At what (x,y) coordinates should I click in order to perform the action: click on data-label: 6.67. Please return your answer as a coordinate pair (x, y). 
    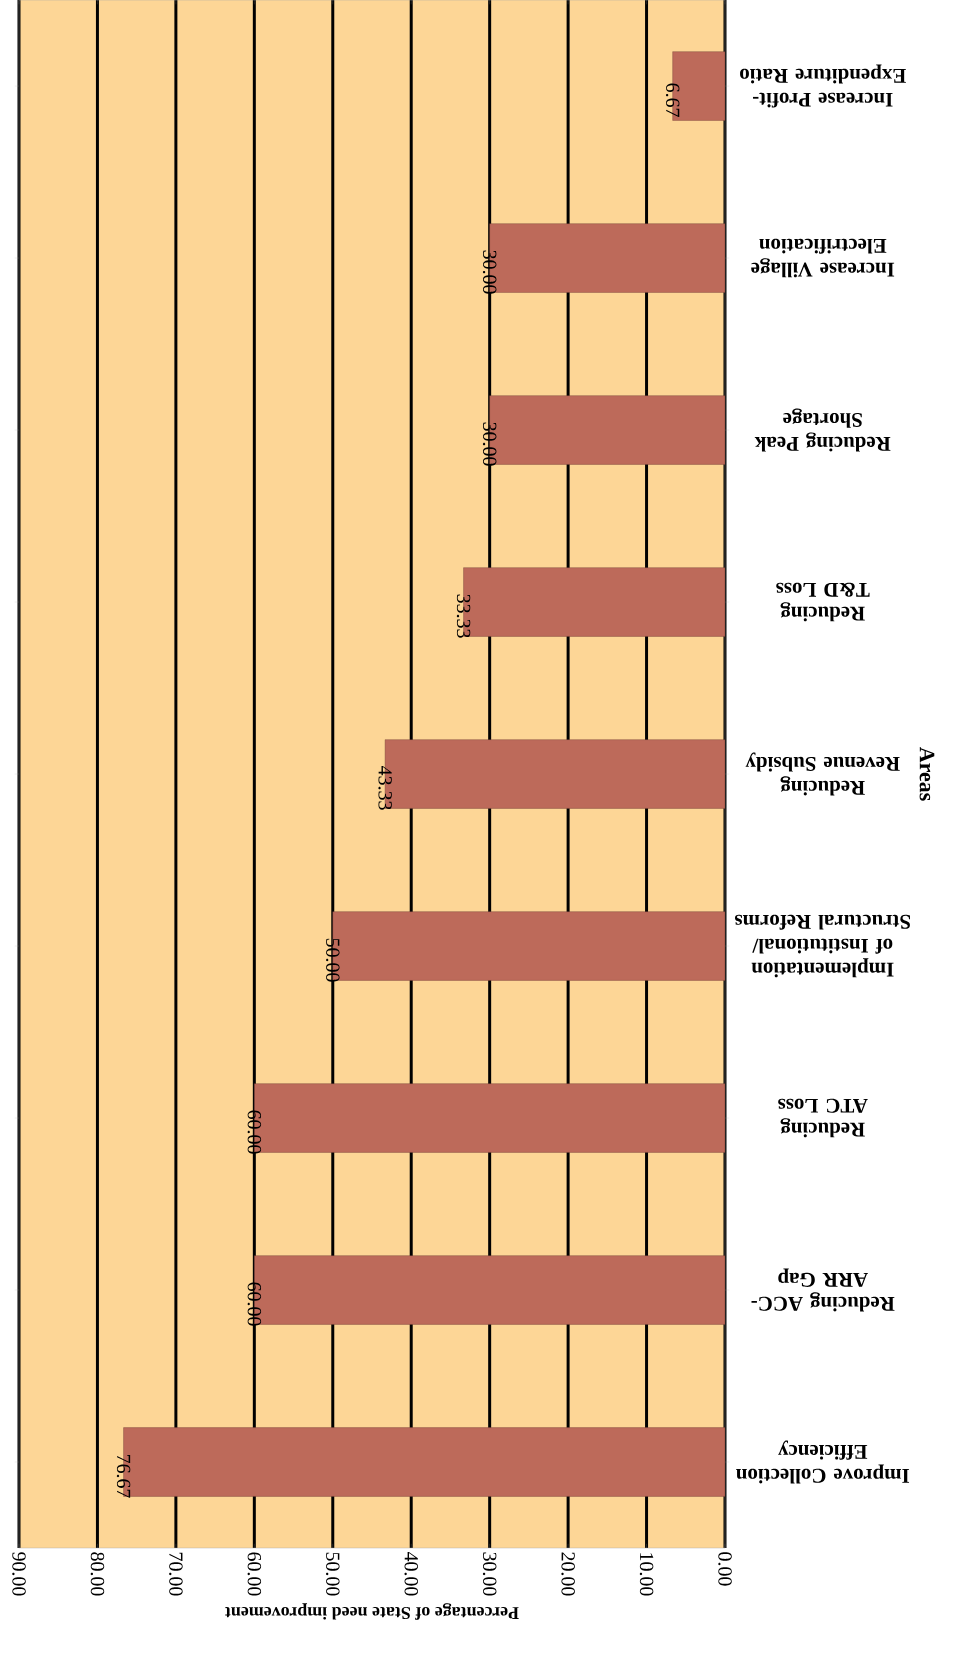
    Looking at the image, I should click on (672, 100).